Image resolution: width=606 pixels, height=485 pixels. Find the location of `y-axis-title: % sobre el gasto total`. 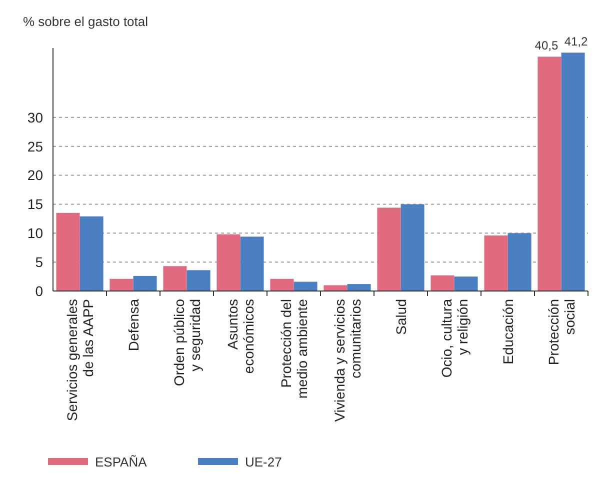

y-axis-title: % sobre el gasto total is located at coordinates (85, 21).